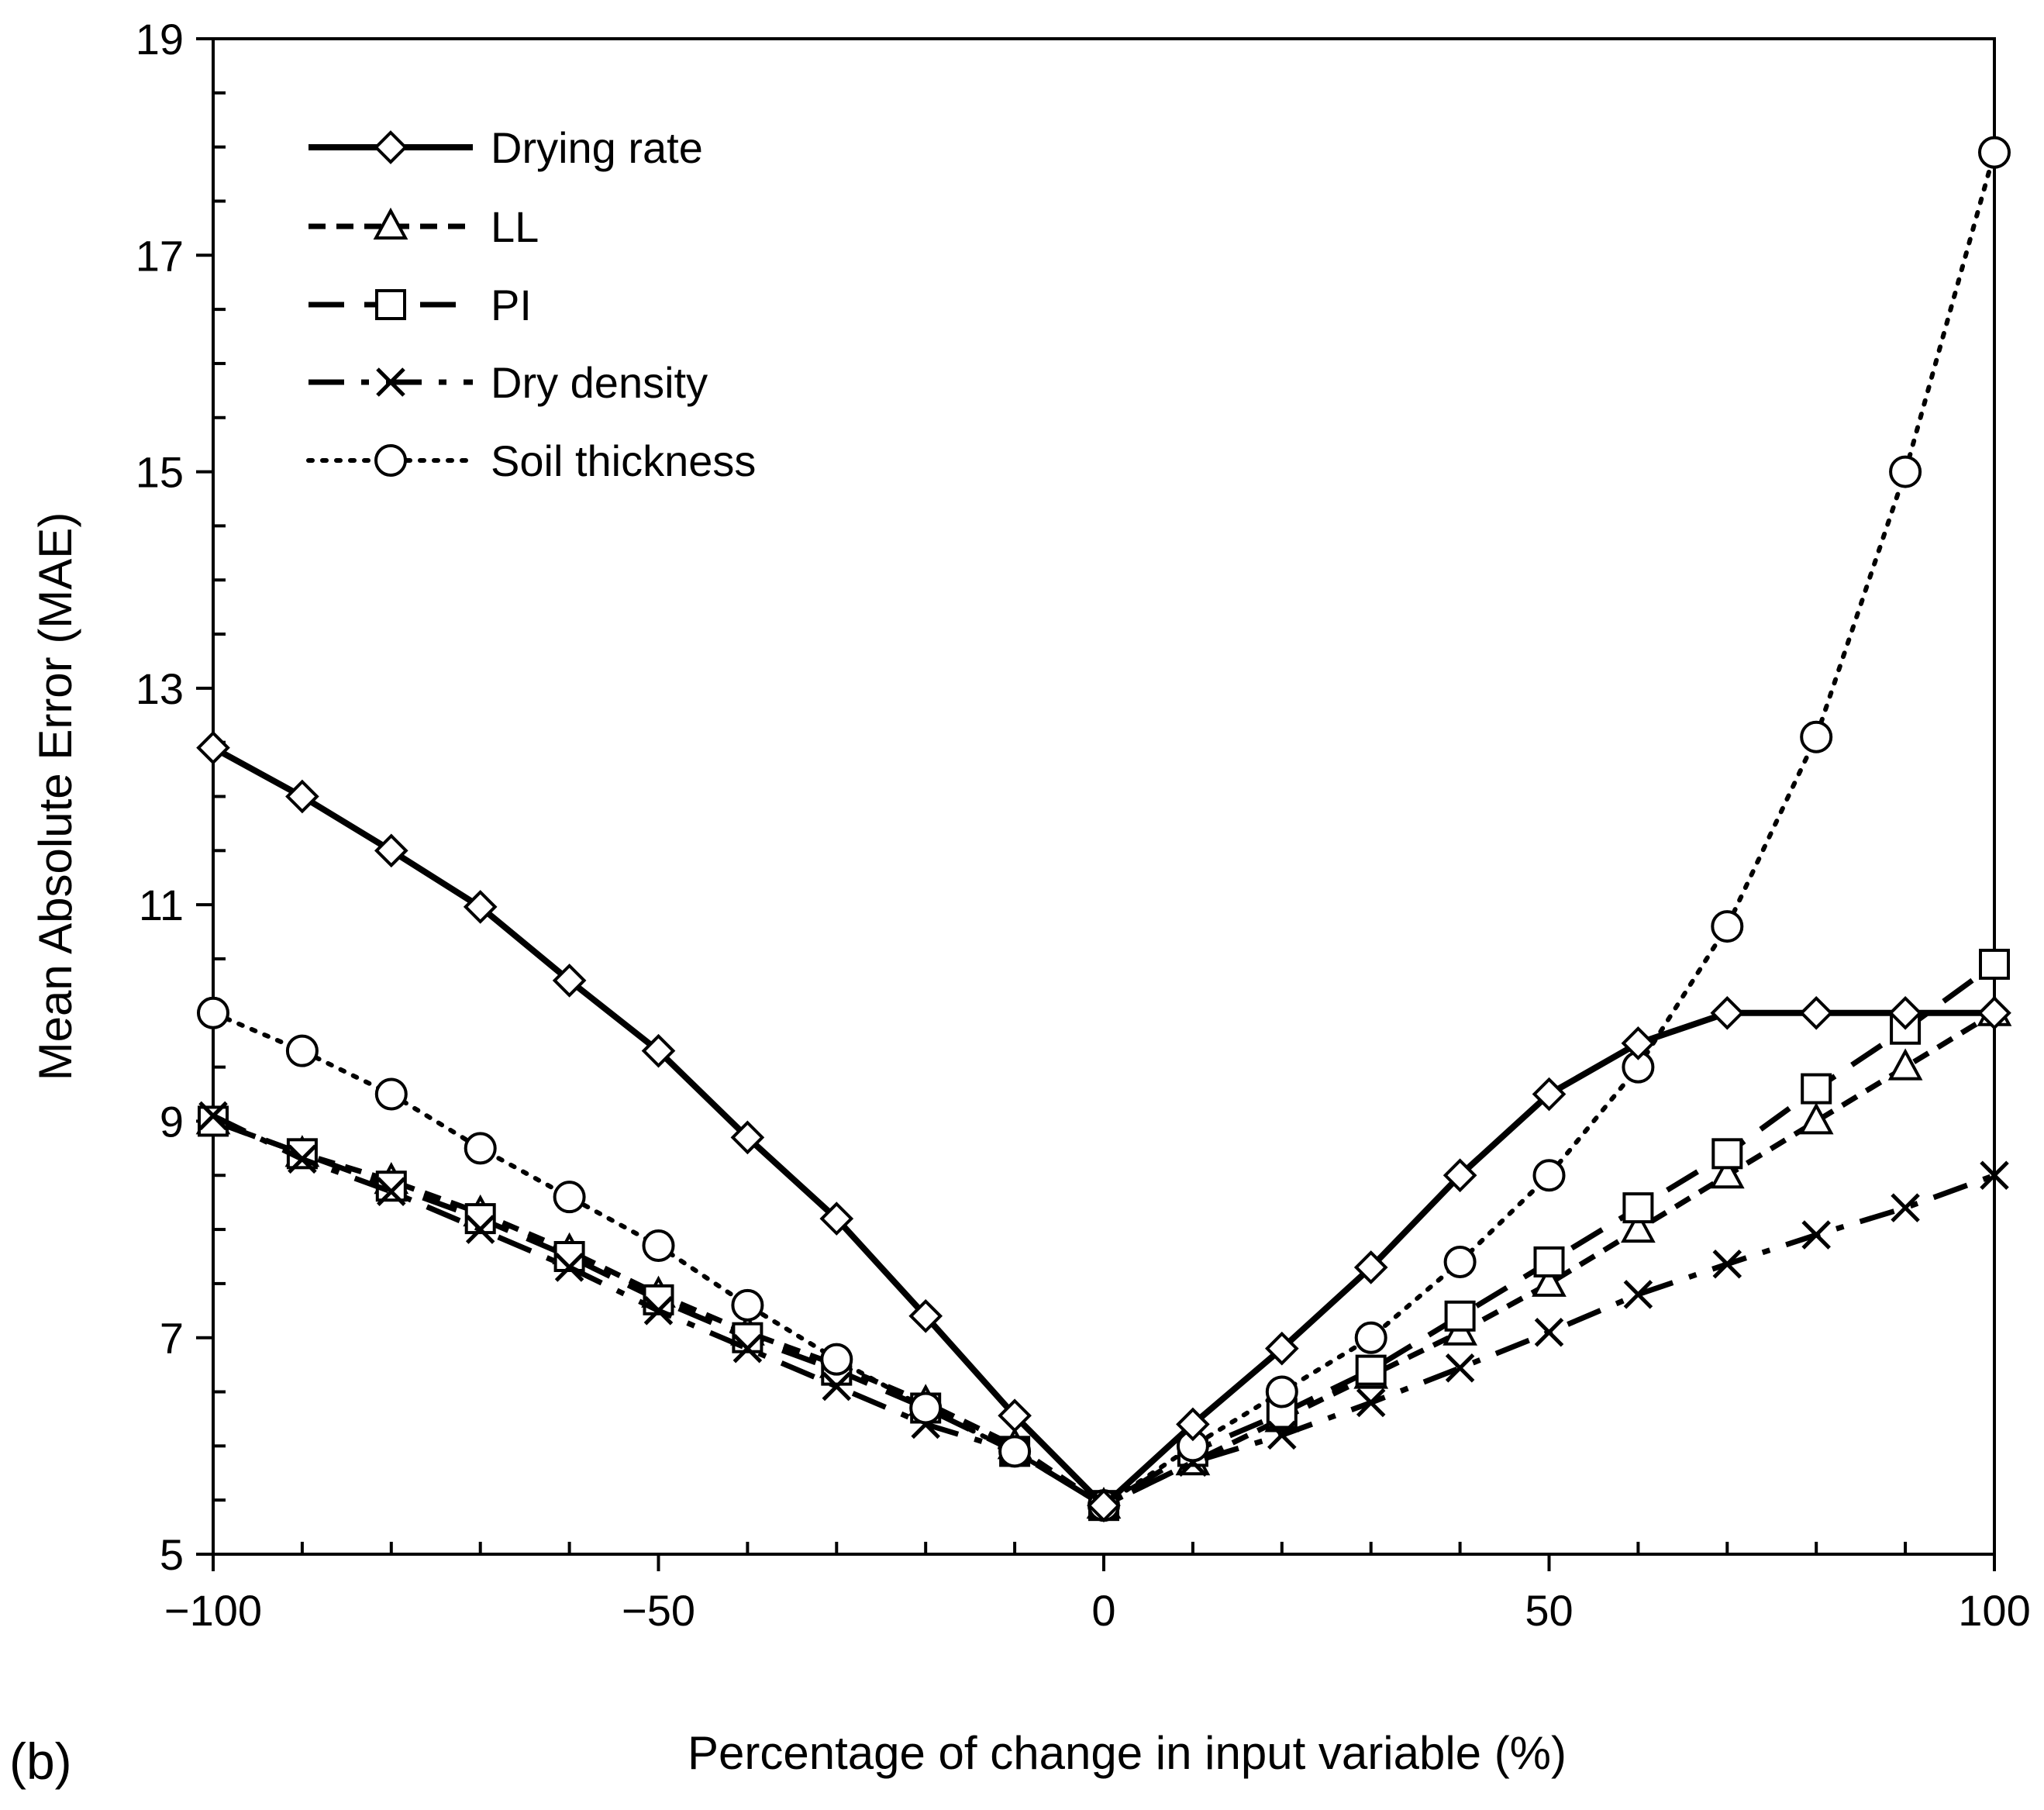 The image size is (2044, 1810). I want to click on y-tick-label: 15, so click(160, 472).